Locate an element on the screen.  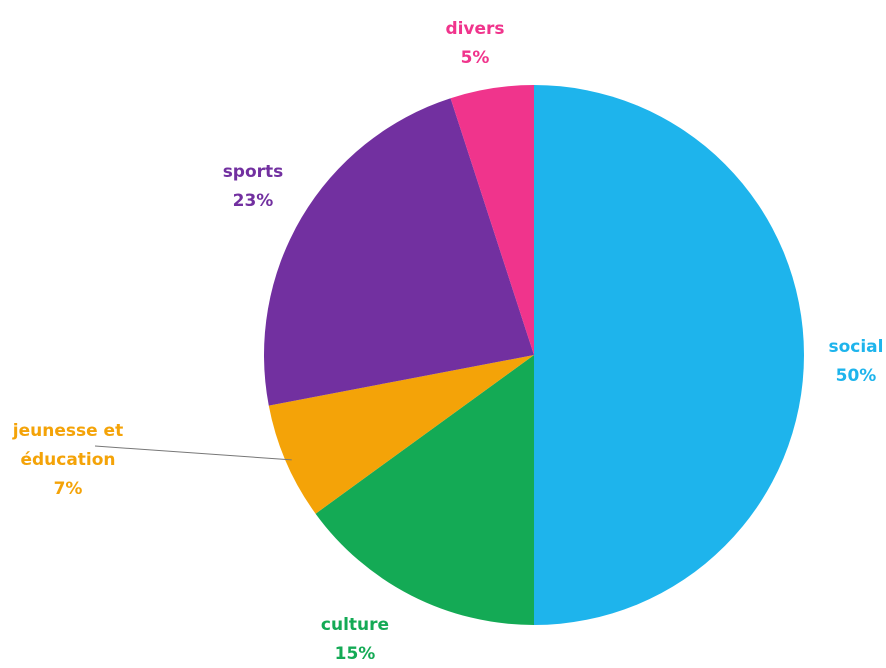
slice-label-culture: culture 15% is located at coordinates (355, 639).